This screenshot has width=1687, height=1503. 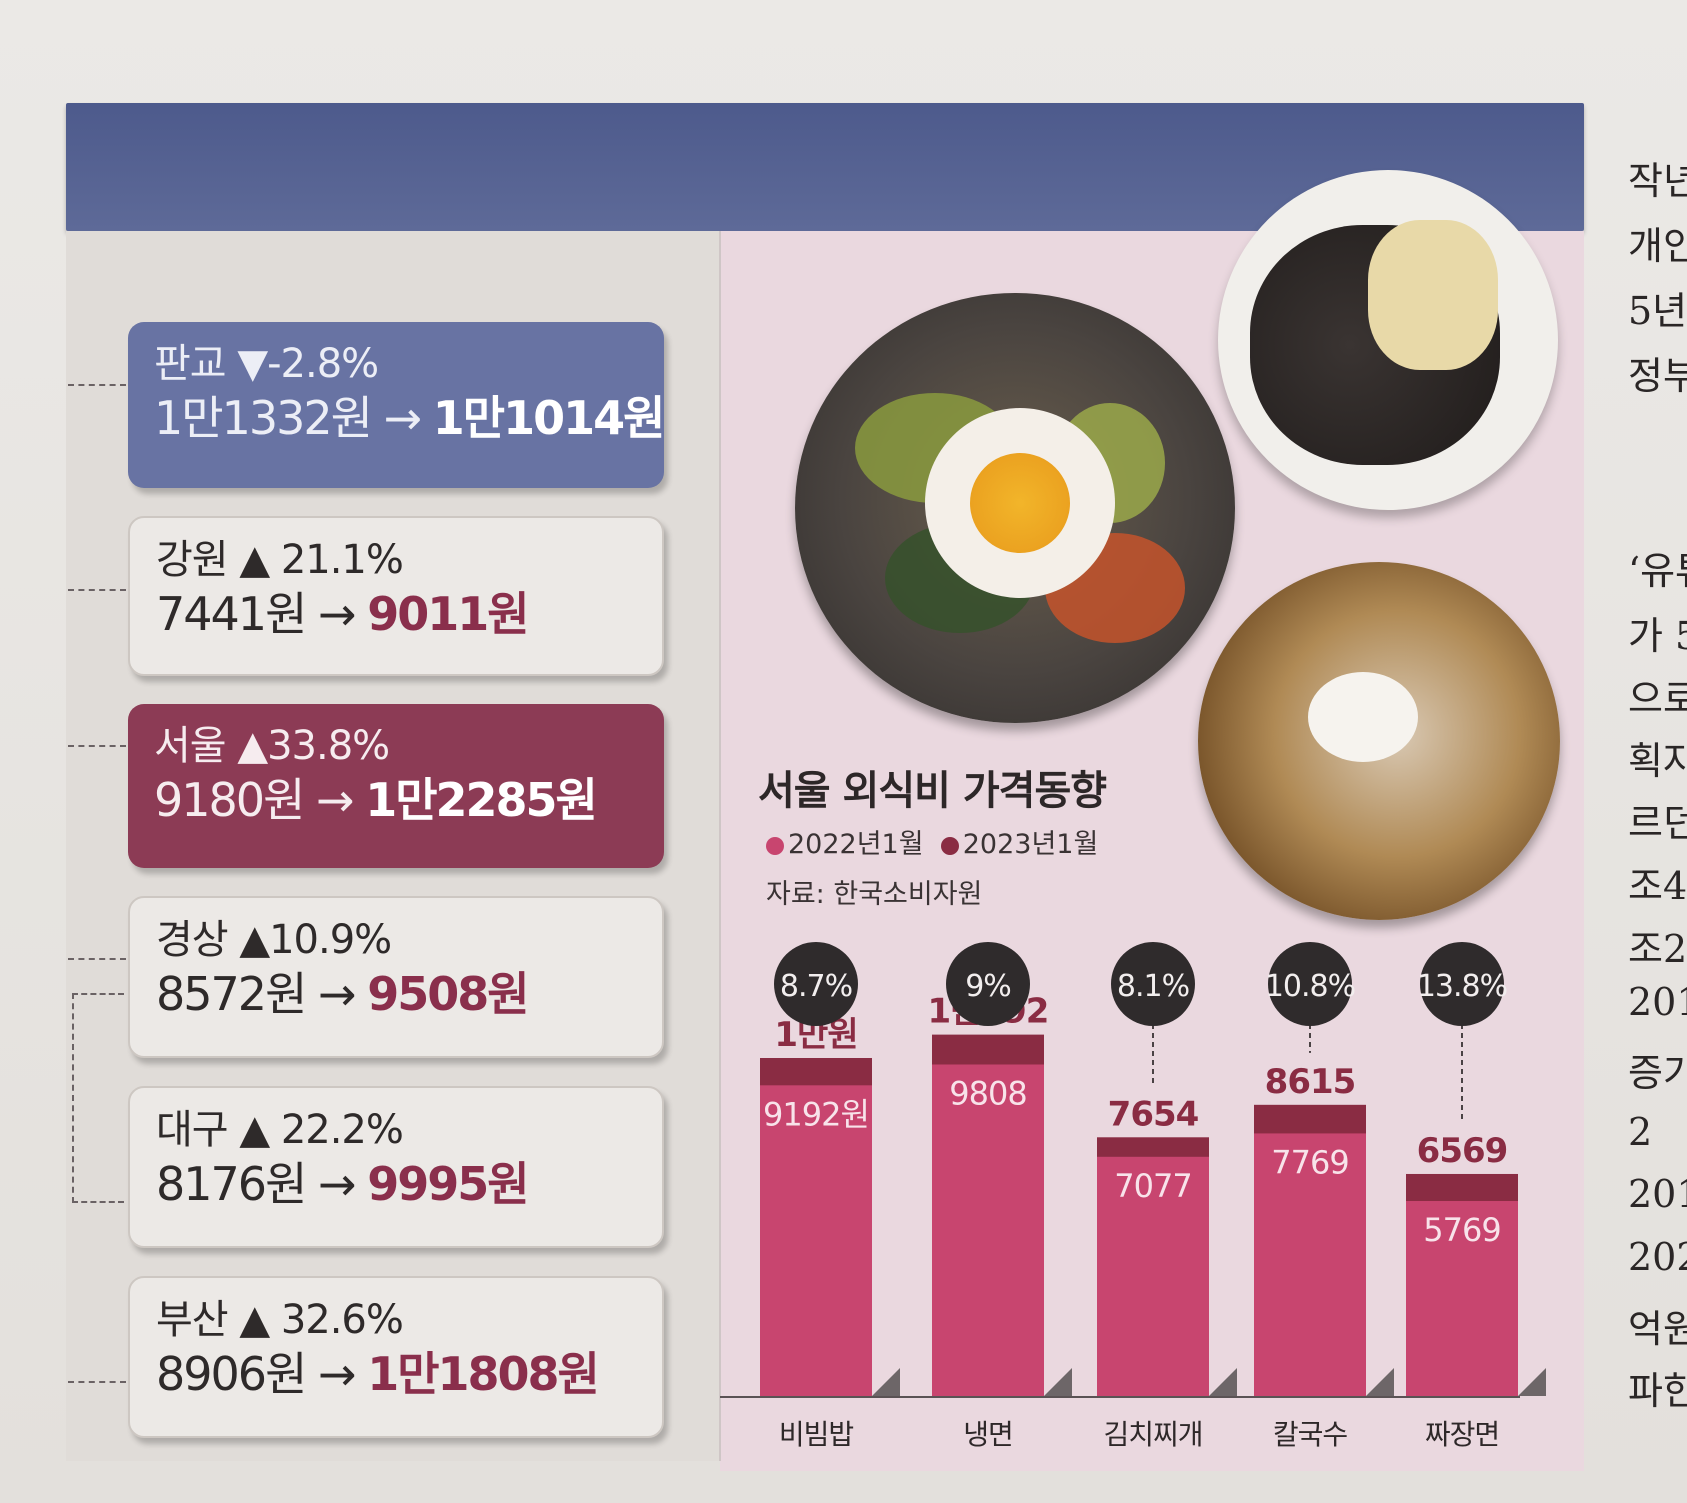 What do you see at coordinates (1030, 844) in the screenshot?
I see `legend-item-2023: 2023년1월` at bounding box center [1030, 844].